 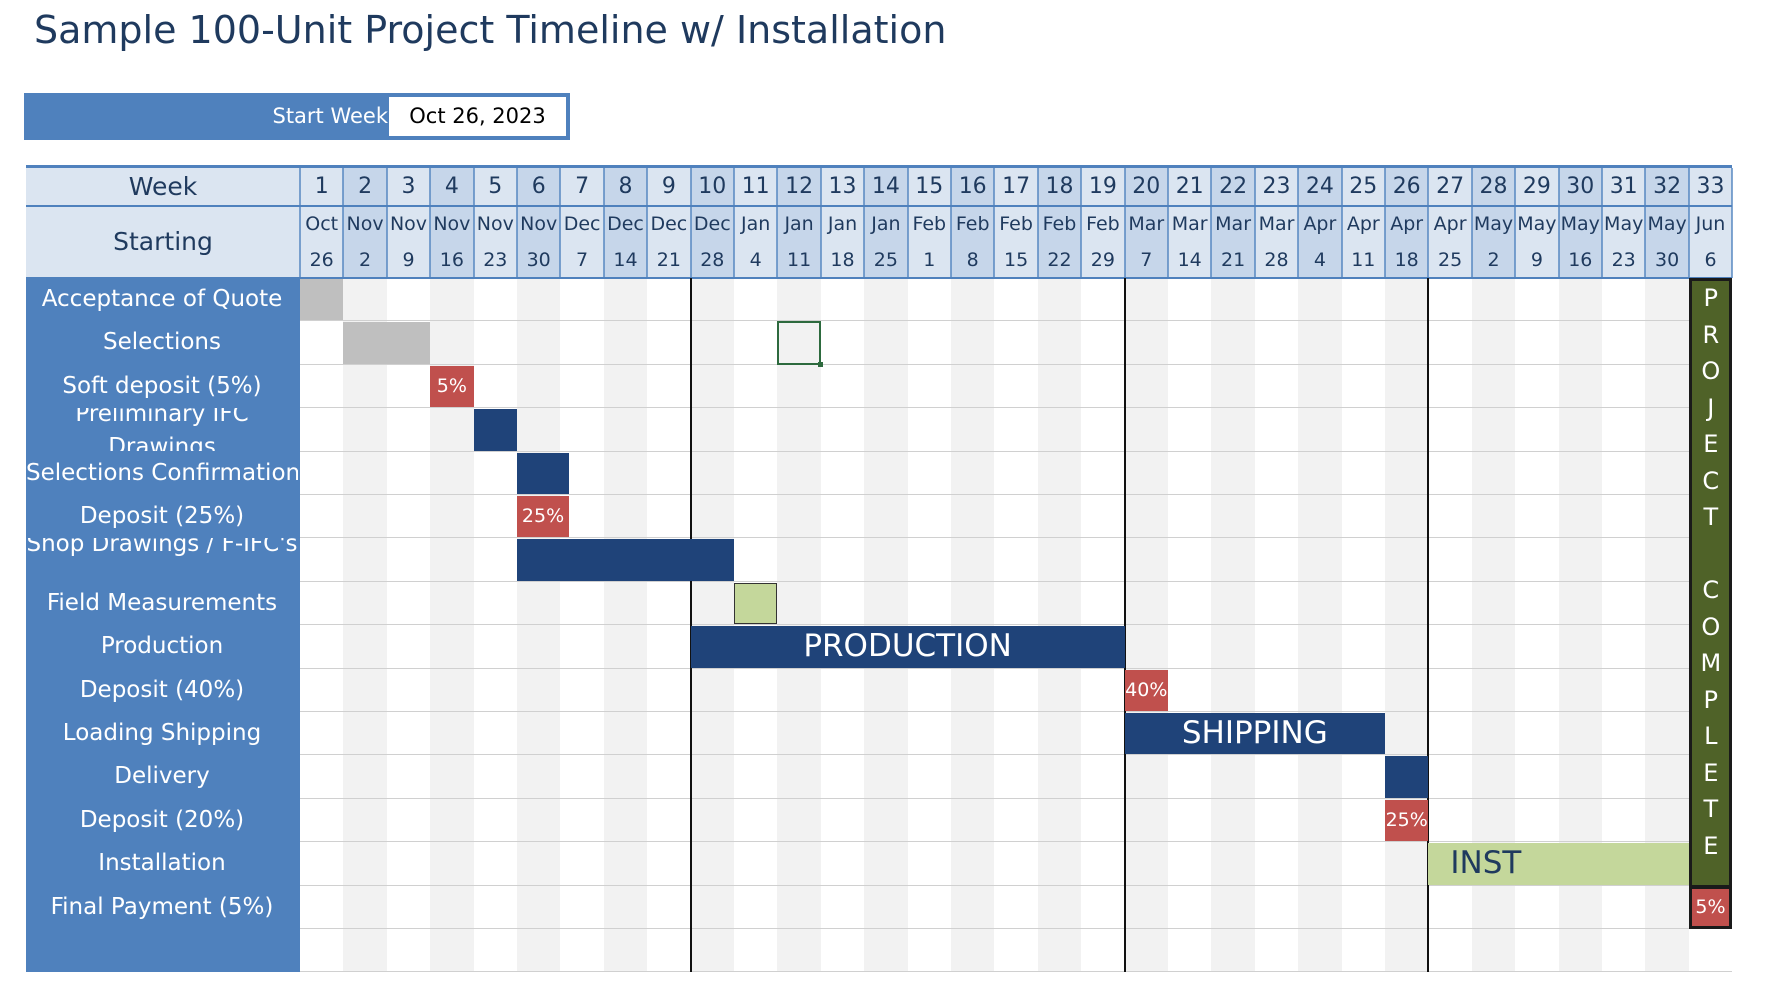 I want to click on week-month: Jan, so click(x=799, y=224).